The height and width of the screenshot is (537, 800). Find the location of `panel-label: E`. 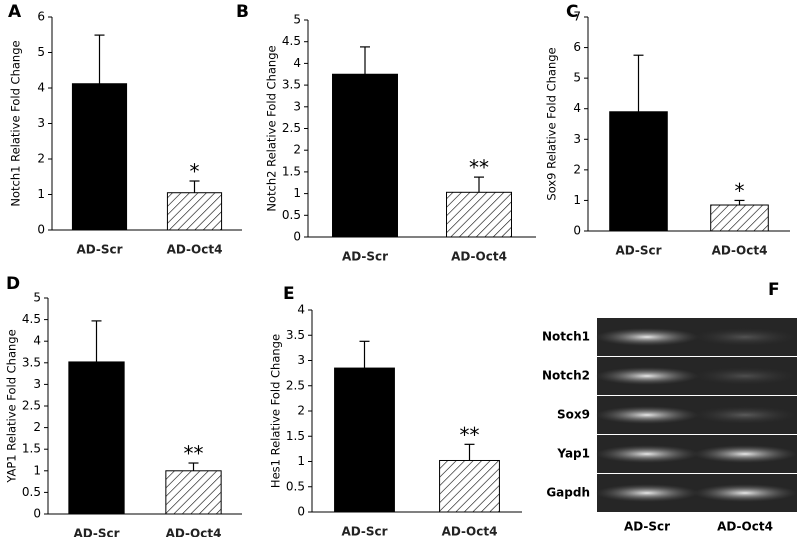

panel-label: E is located at coordinates (289, 294).